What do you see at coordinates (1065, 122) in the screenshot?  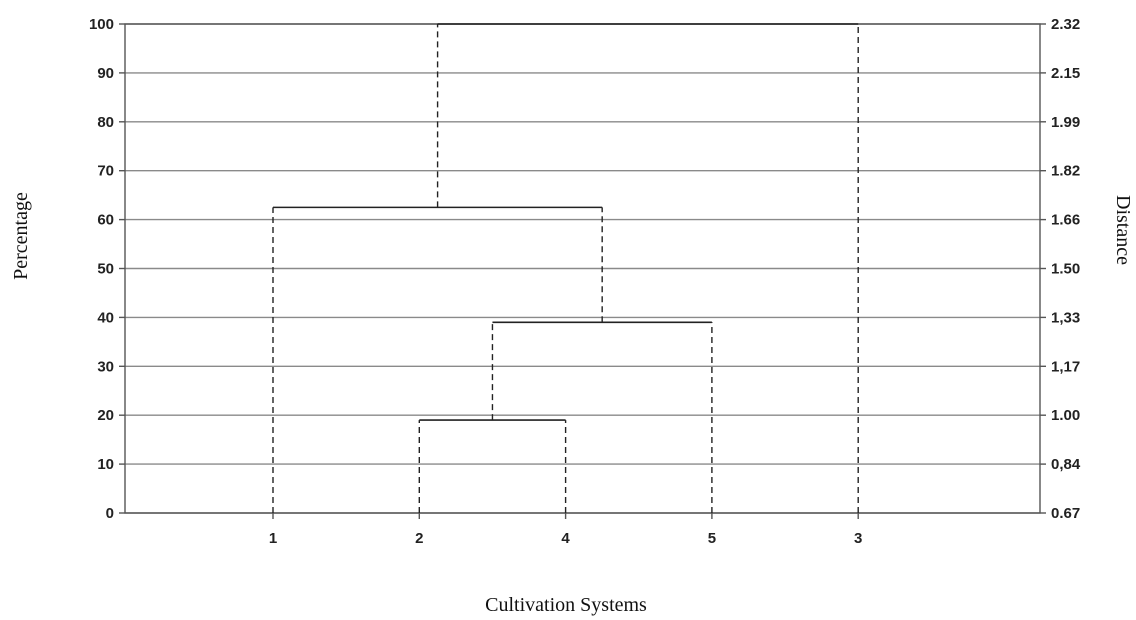 I see `right-tick-label: 1.99` at bounding box center [1065, 122].